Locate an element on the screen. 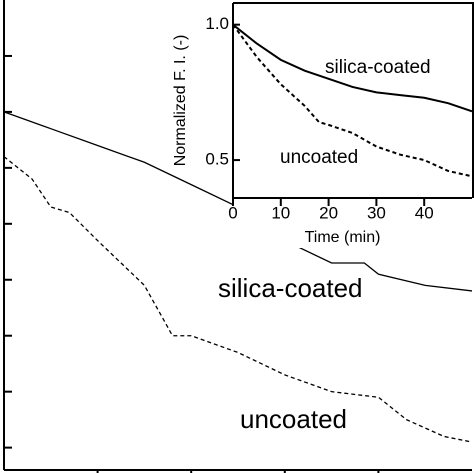  x-tick-label: 0 is located at coordinates (232, 212).